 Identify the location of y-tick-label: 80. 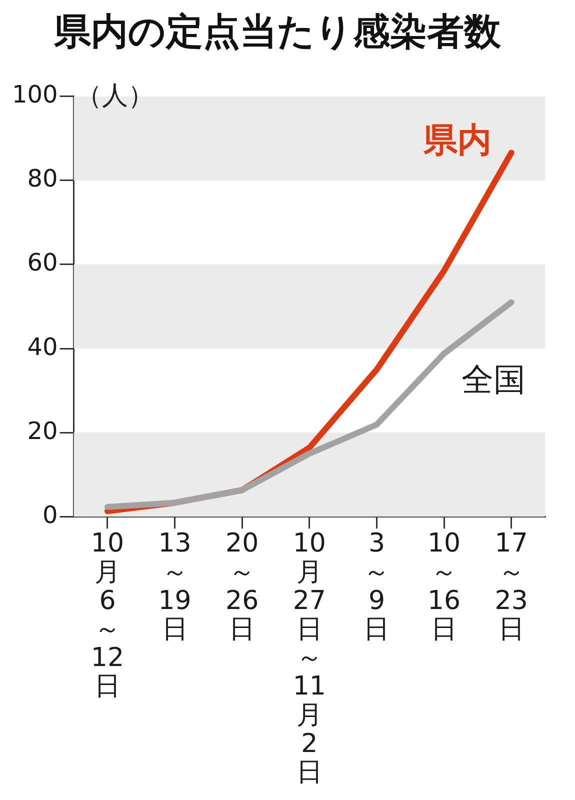
(42, 178).